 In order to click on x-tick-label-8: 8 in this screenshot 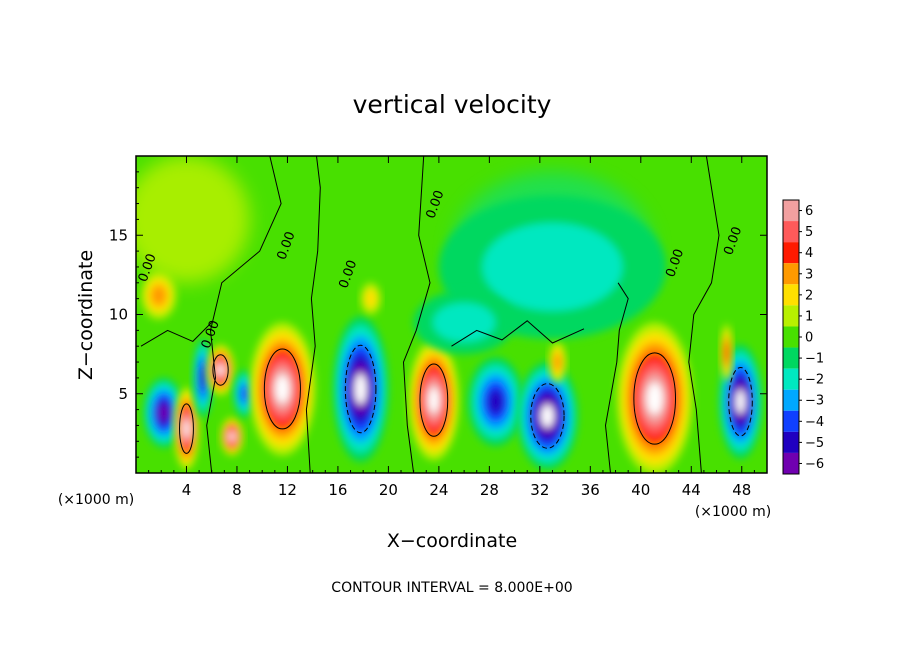, I will do `click(237, 490)`.